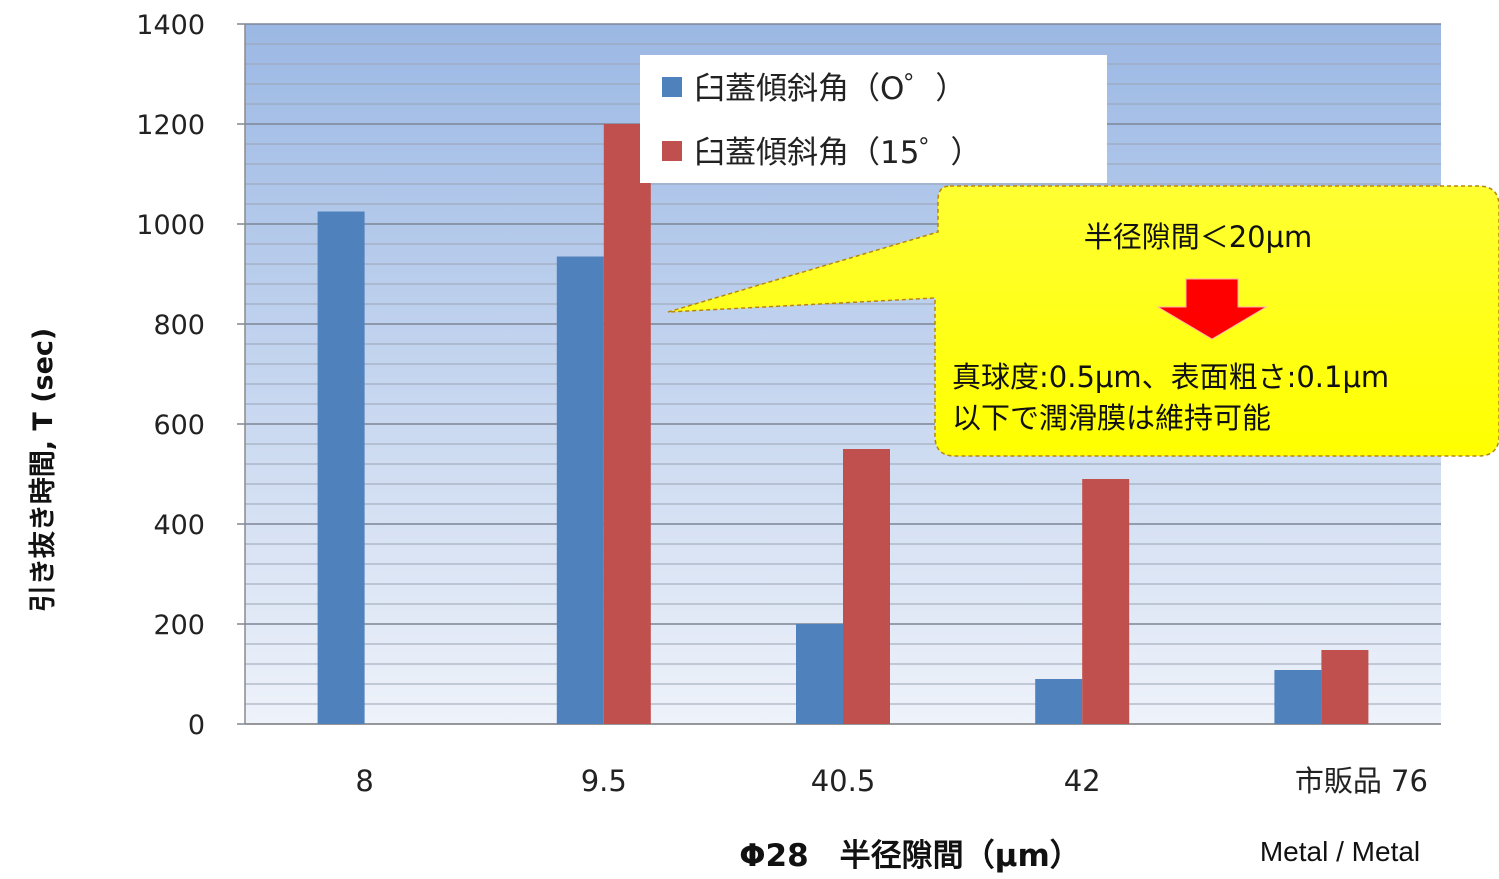 The image size is (1499, 879). What do you see at coordinates (43, 470) in the screenshot?
I see `y-axis-label: 引き抜き時間, T (sec)` at bounding box center [43, 470].